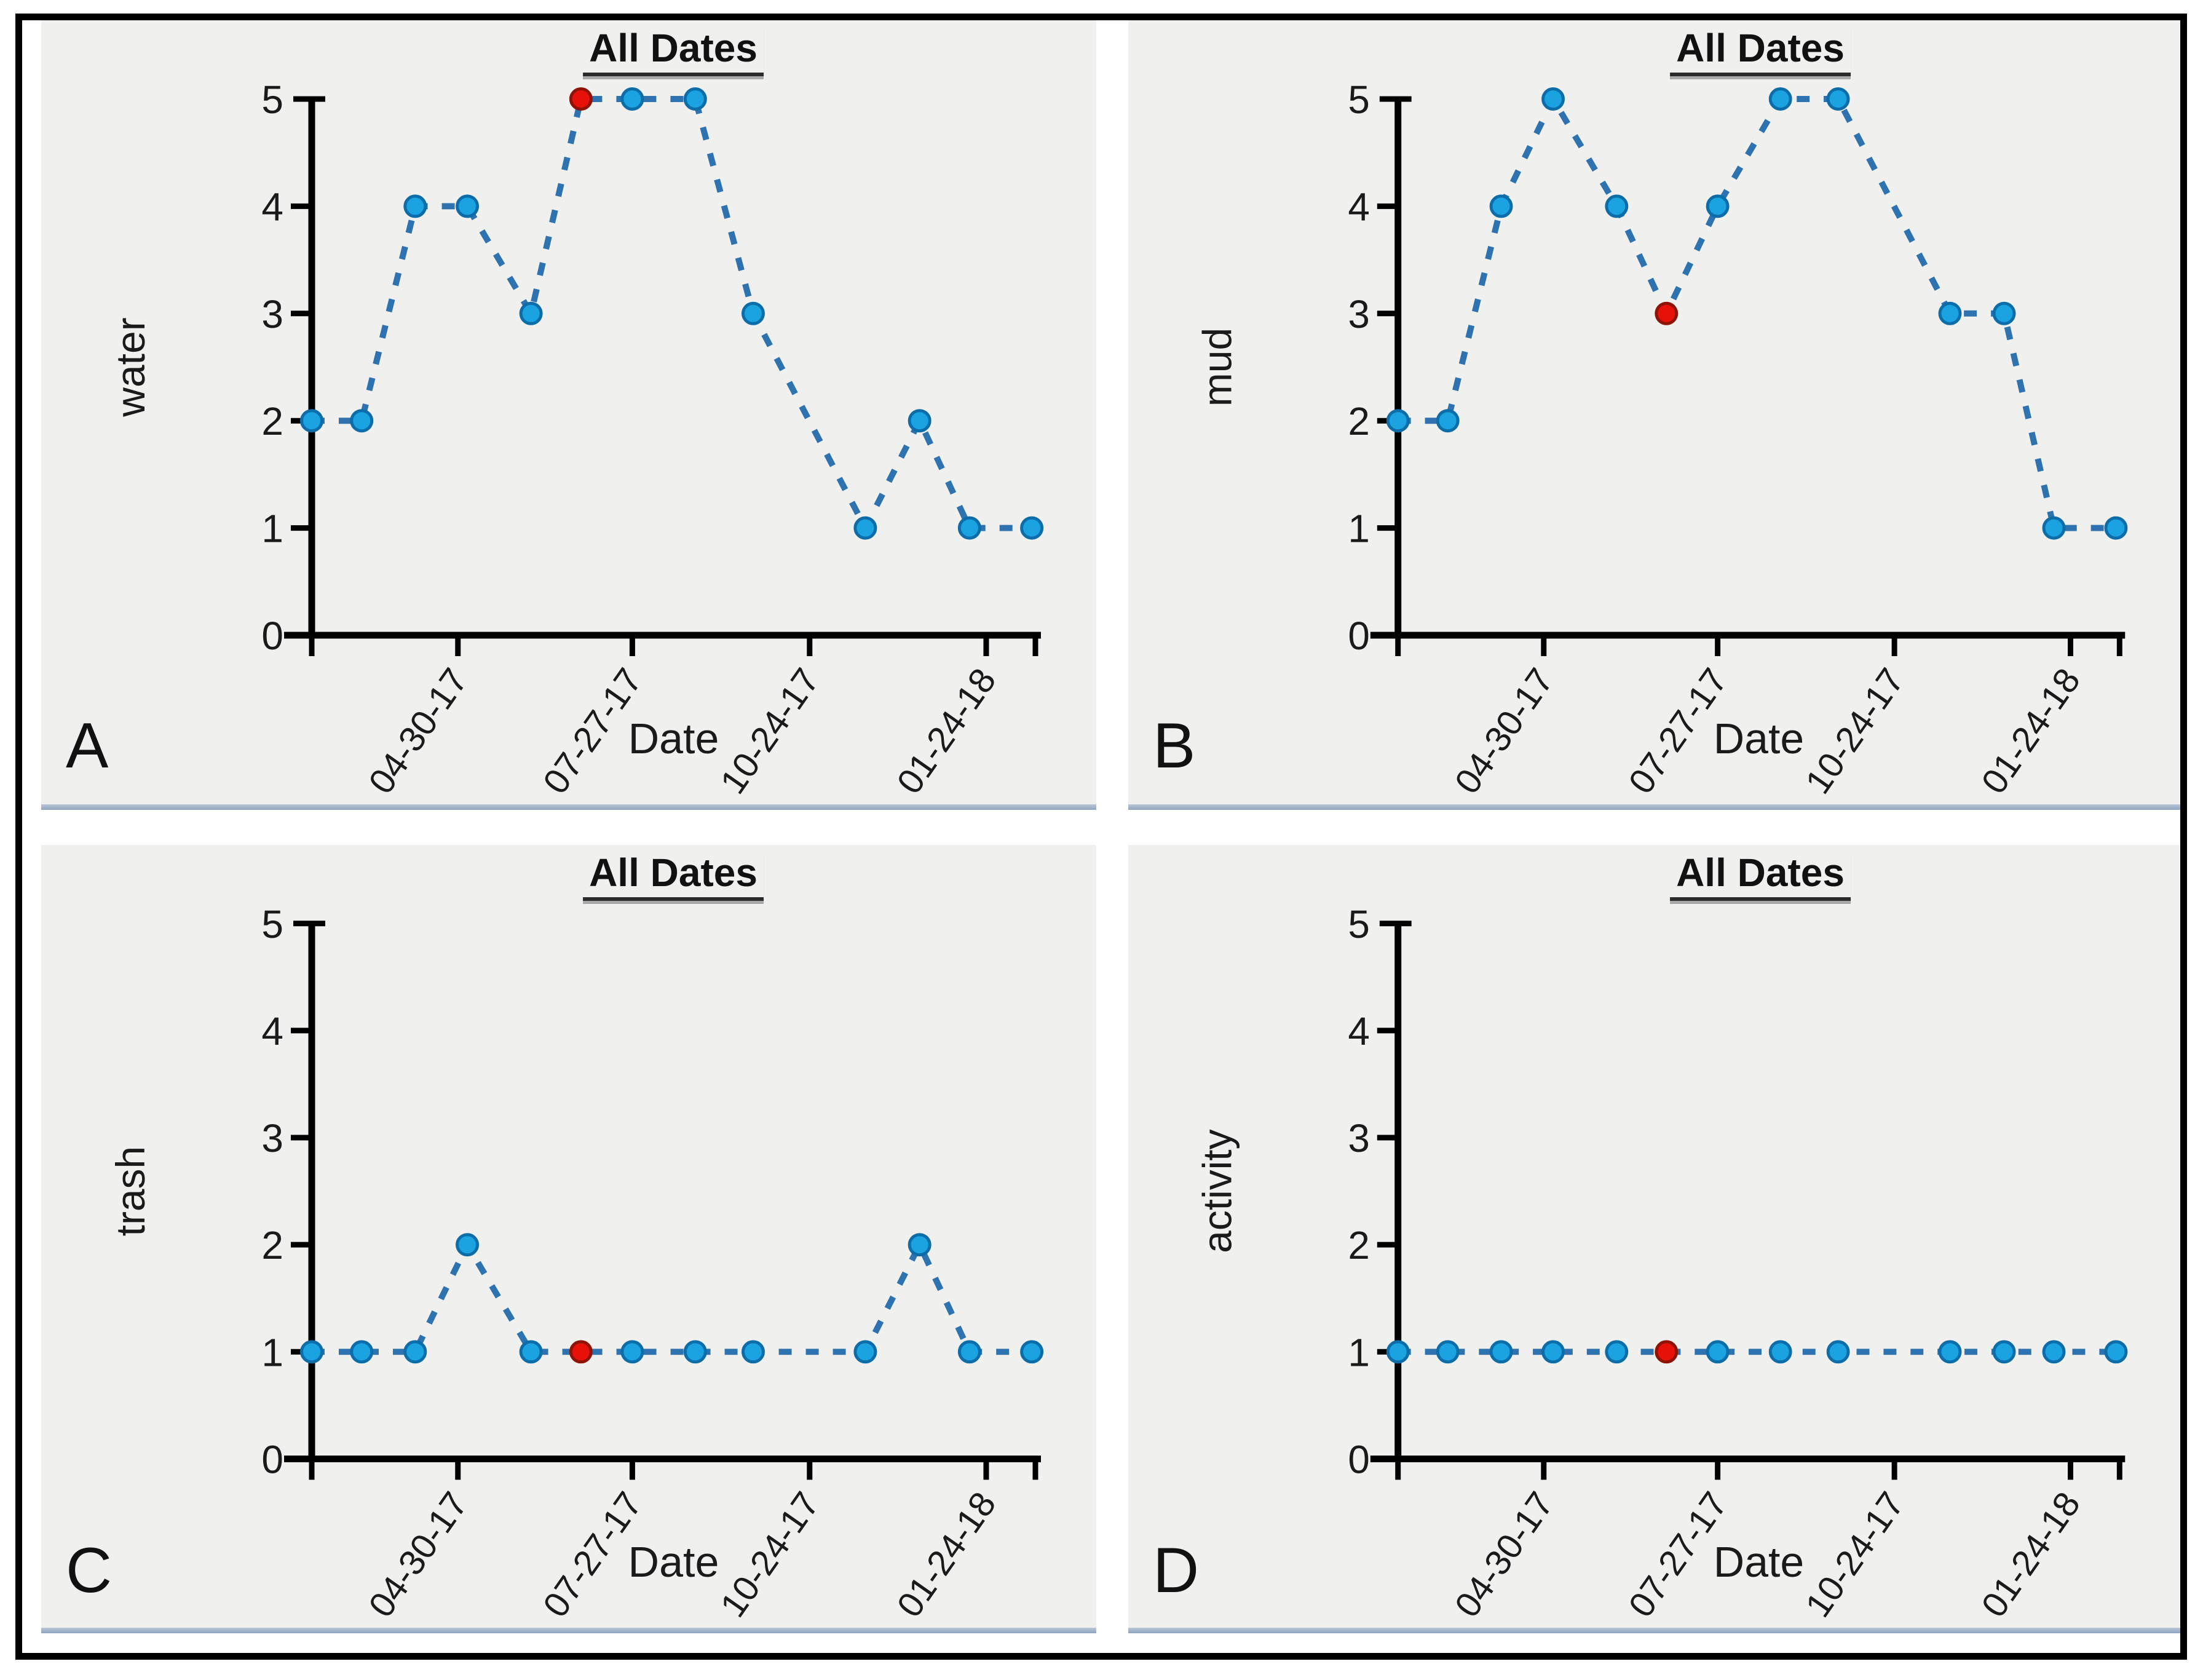 This screenshot has width=2203, height=1680. I want to click on panel-bottom-bar, so click(1654, 1630).